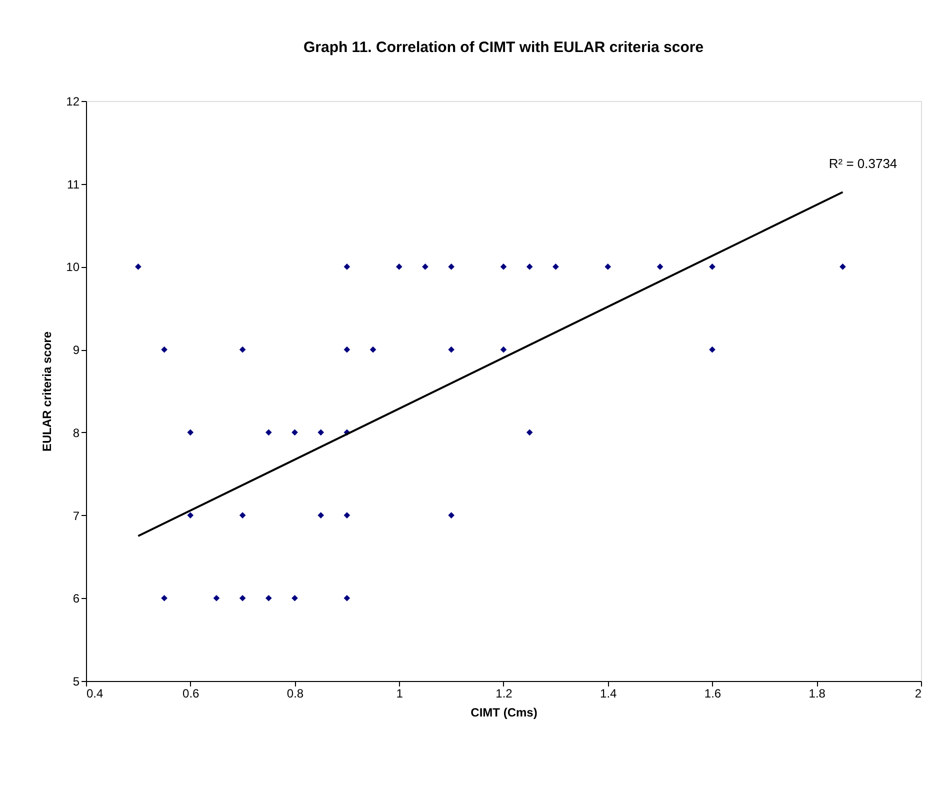 The width and height of the screenshot is (940, 787). I want to click on annotation: R² = 0.3734, so click(863, 163).